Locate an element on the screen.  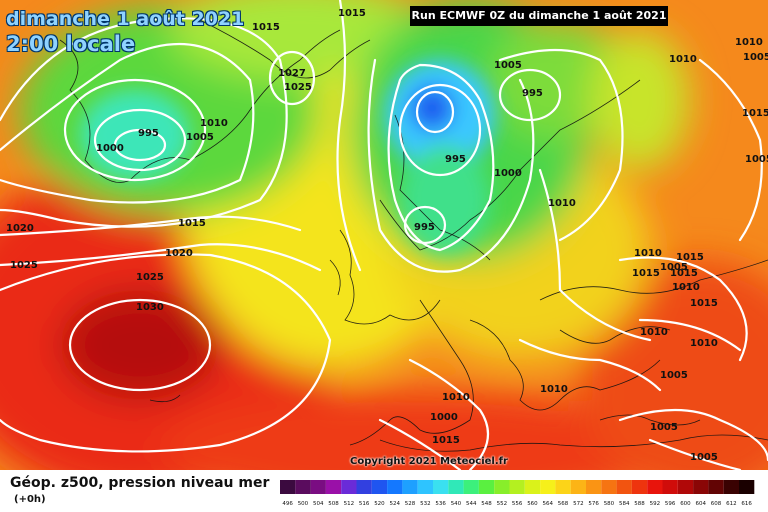
color-scale-label: 572 is located at coordinates (578, 504).